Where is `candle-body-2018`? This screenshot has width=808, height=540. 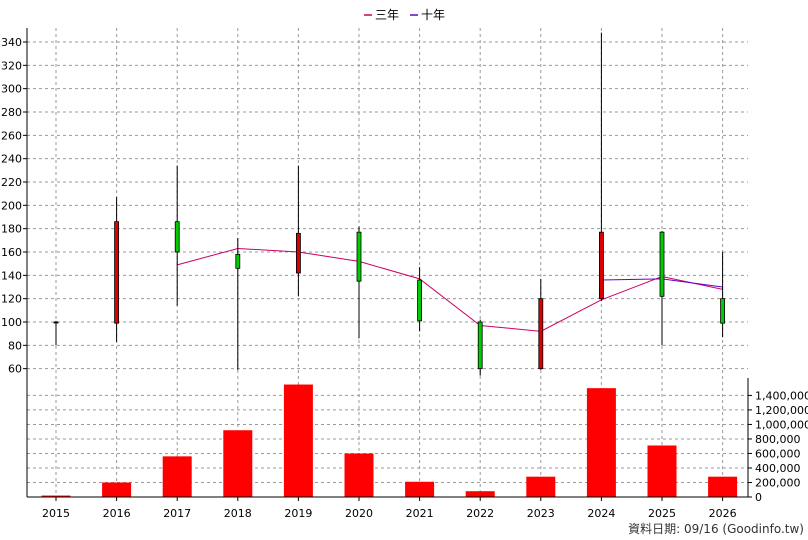
candle-body-2018 is located at coordinates (238, 261).